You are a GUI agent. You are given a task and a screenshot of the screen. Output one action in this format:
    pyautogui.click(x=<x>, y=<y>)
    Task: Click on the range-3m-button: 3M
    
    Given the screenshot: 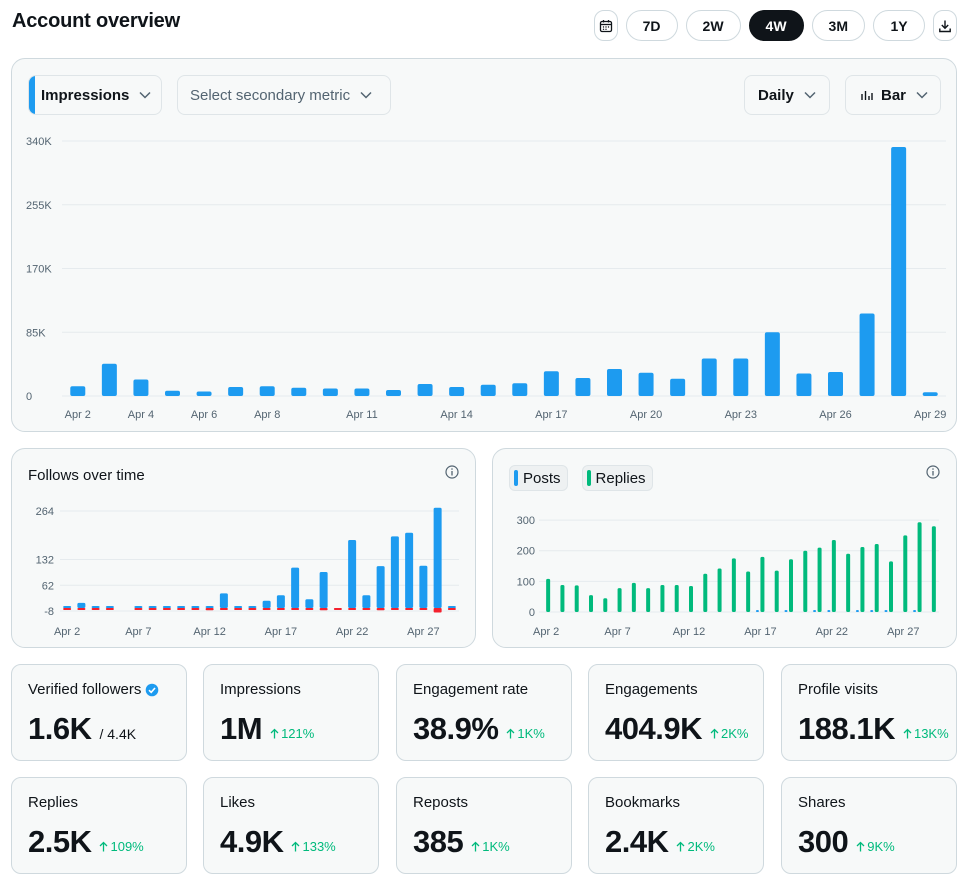 What is the action you would take?
    pyautogui.click(x=838, y=25)
    